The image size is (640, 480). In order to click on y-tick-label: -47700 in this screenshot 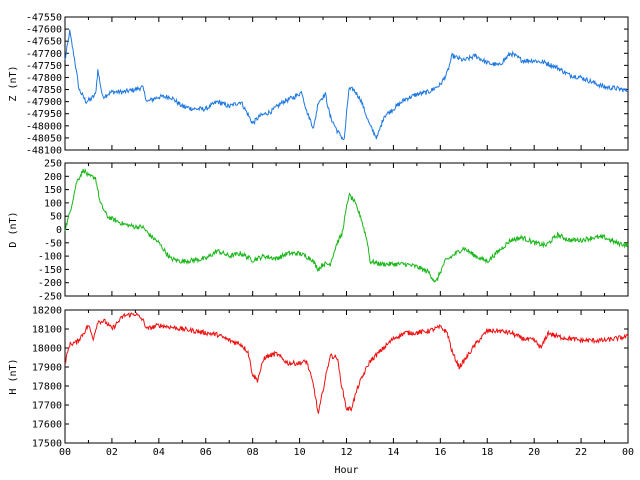, I will do `click(44, 54)`.